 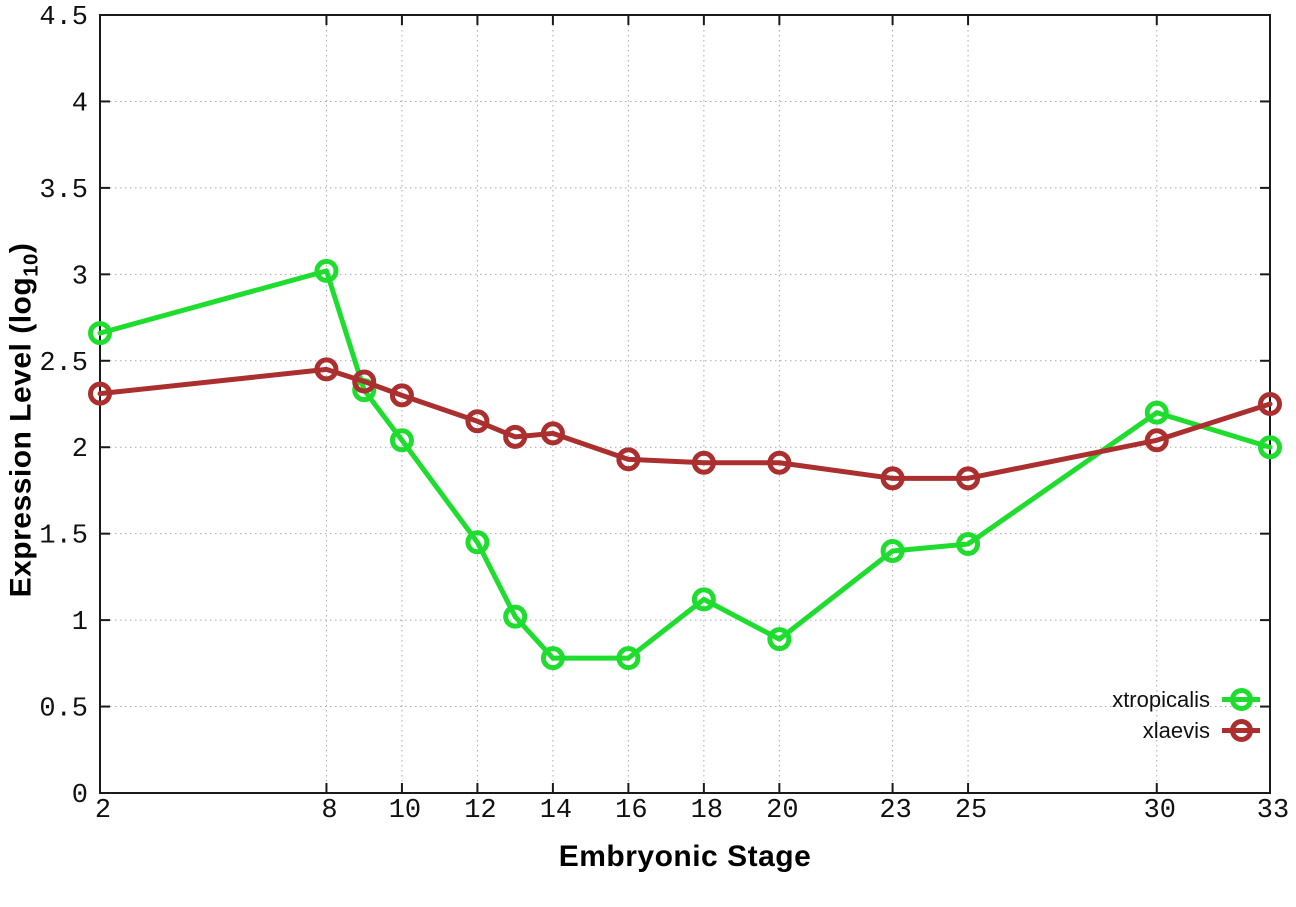 I want to click on y-tick-label-0: 0, so click(x=80, y=796).